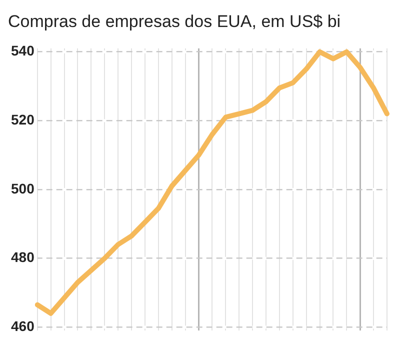 The width and height of the screenshot is (405, 350). Describe the element at coordinates (174, 21) in the screenshot. I see `chart-title: Compras de empresas dos EUA, em US$ bi` at that location.